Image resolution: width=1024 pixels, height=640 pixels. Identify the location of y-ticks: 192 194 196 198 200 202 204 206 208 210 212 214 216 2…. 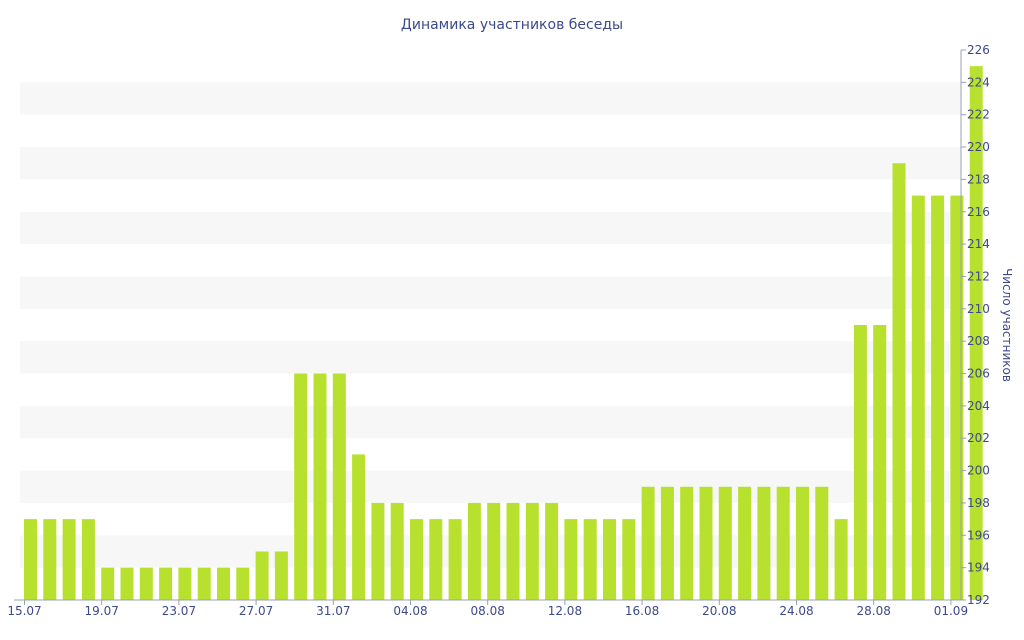
(975, 325).